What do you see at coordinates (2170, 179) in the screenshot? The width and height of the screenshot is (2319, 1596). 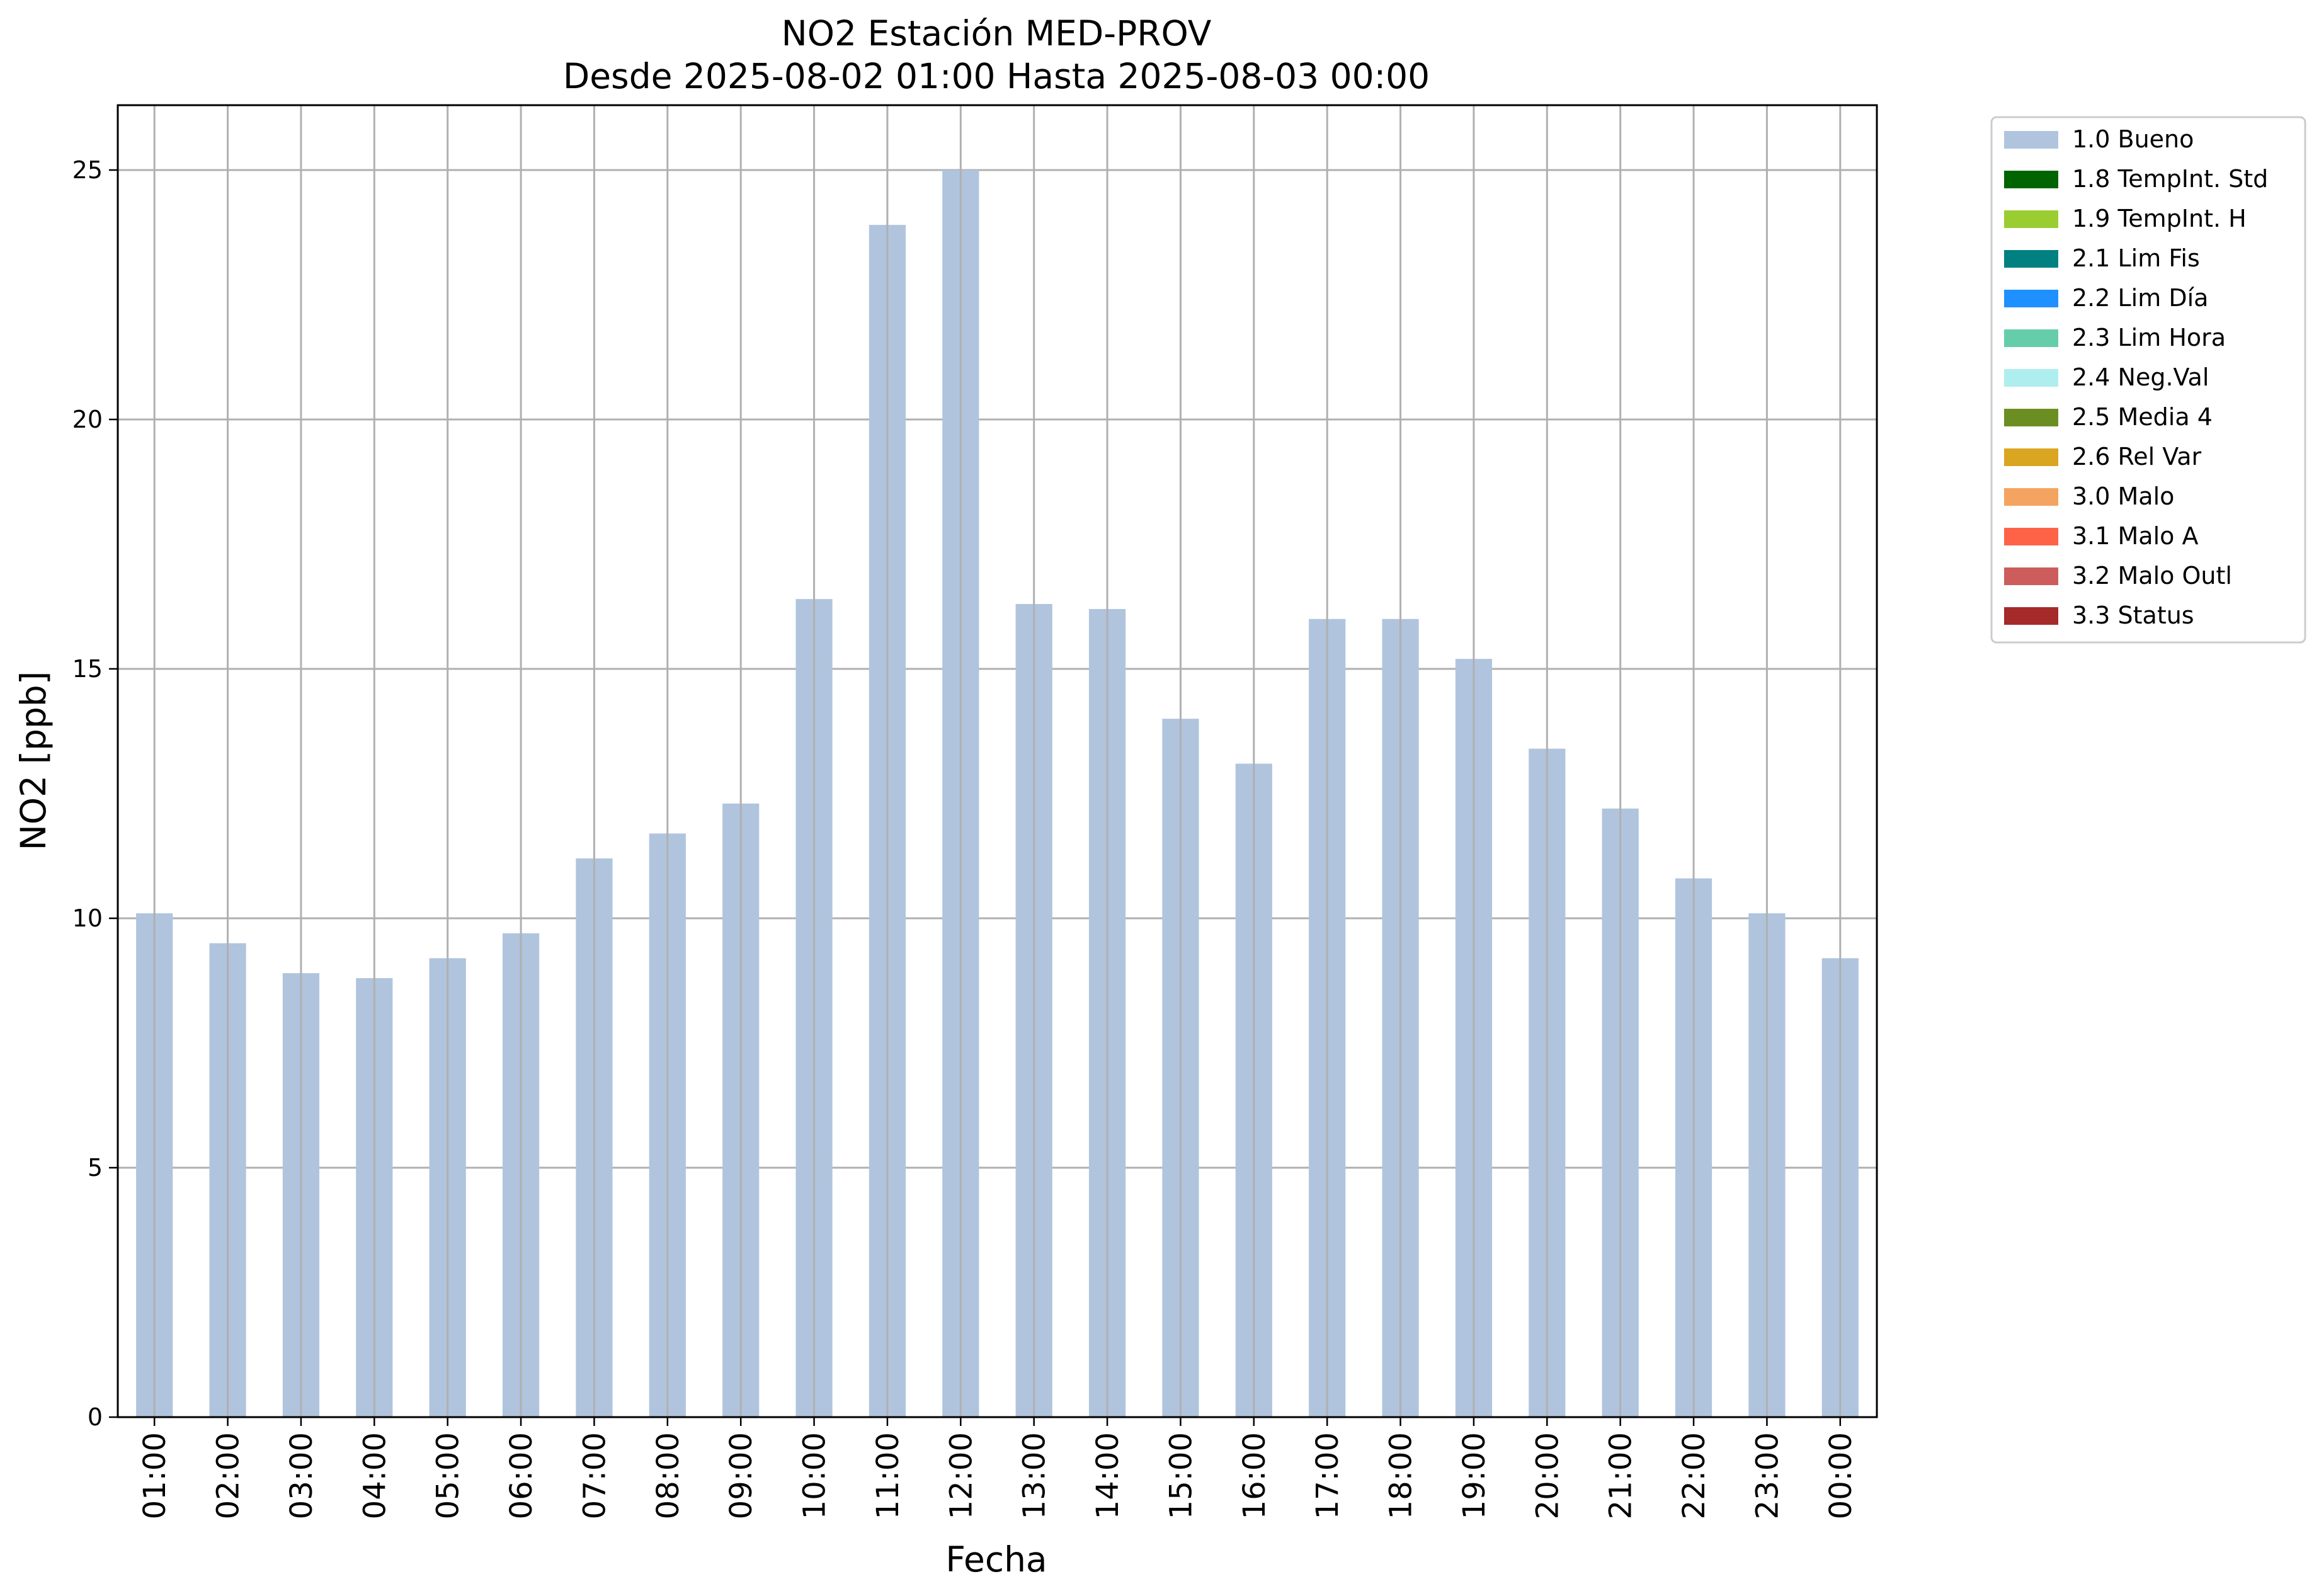 I see `legend-label: 1.8 TempInt. Std` at bounding box center [2170, 179].